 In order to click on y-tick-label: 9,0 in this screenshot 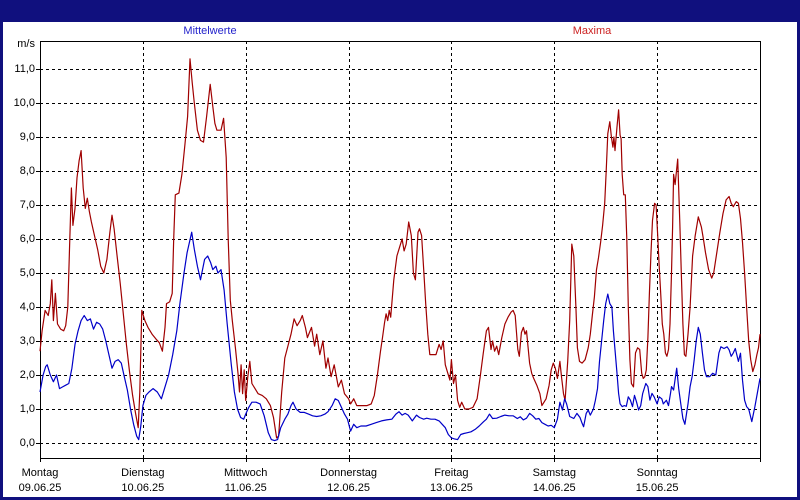, I will do `click(27, 137)`.